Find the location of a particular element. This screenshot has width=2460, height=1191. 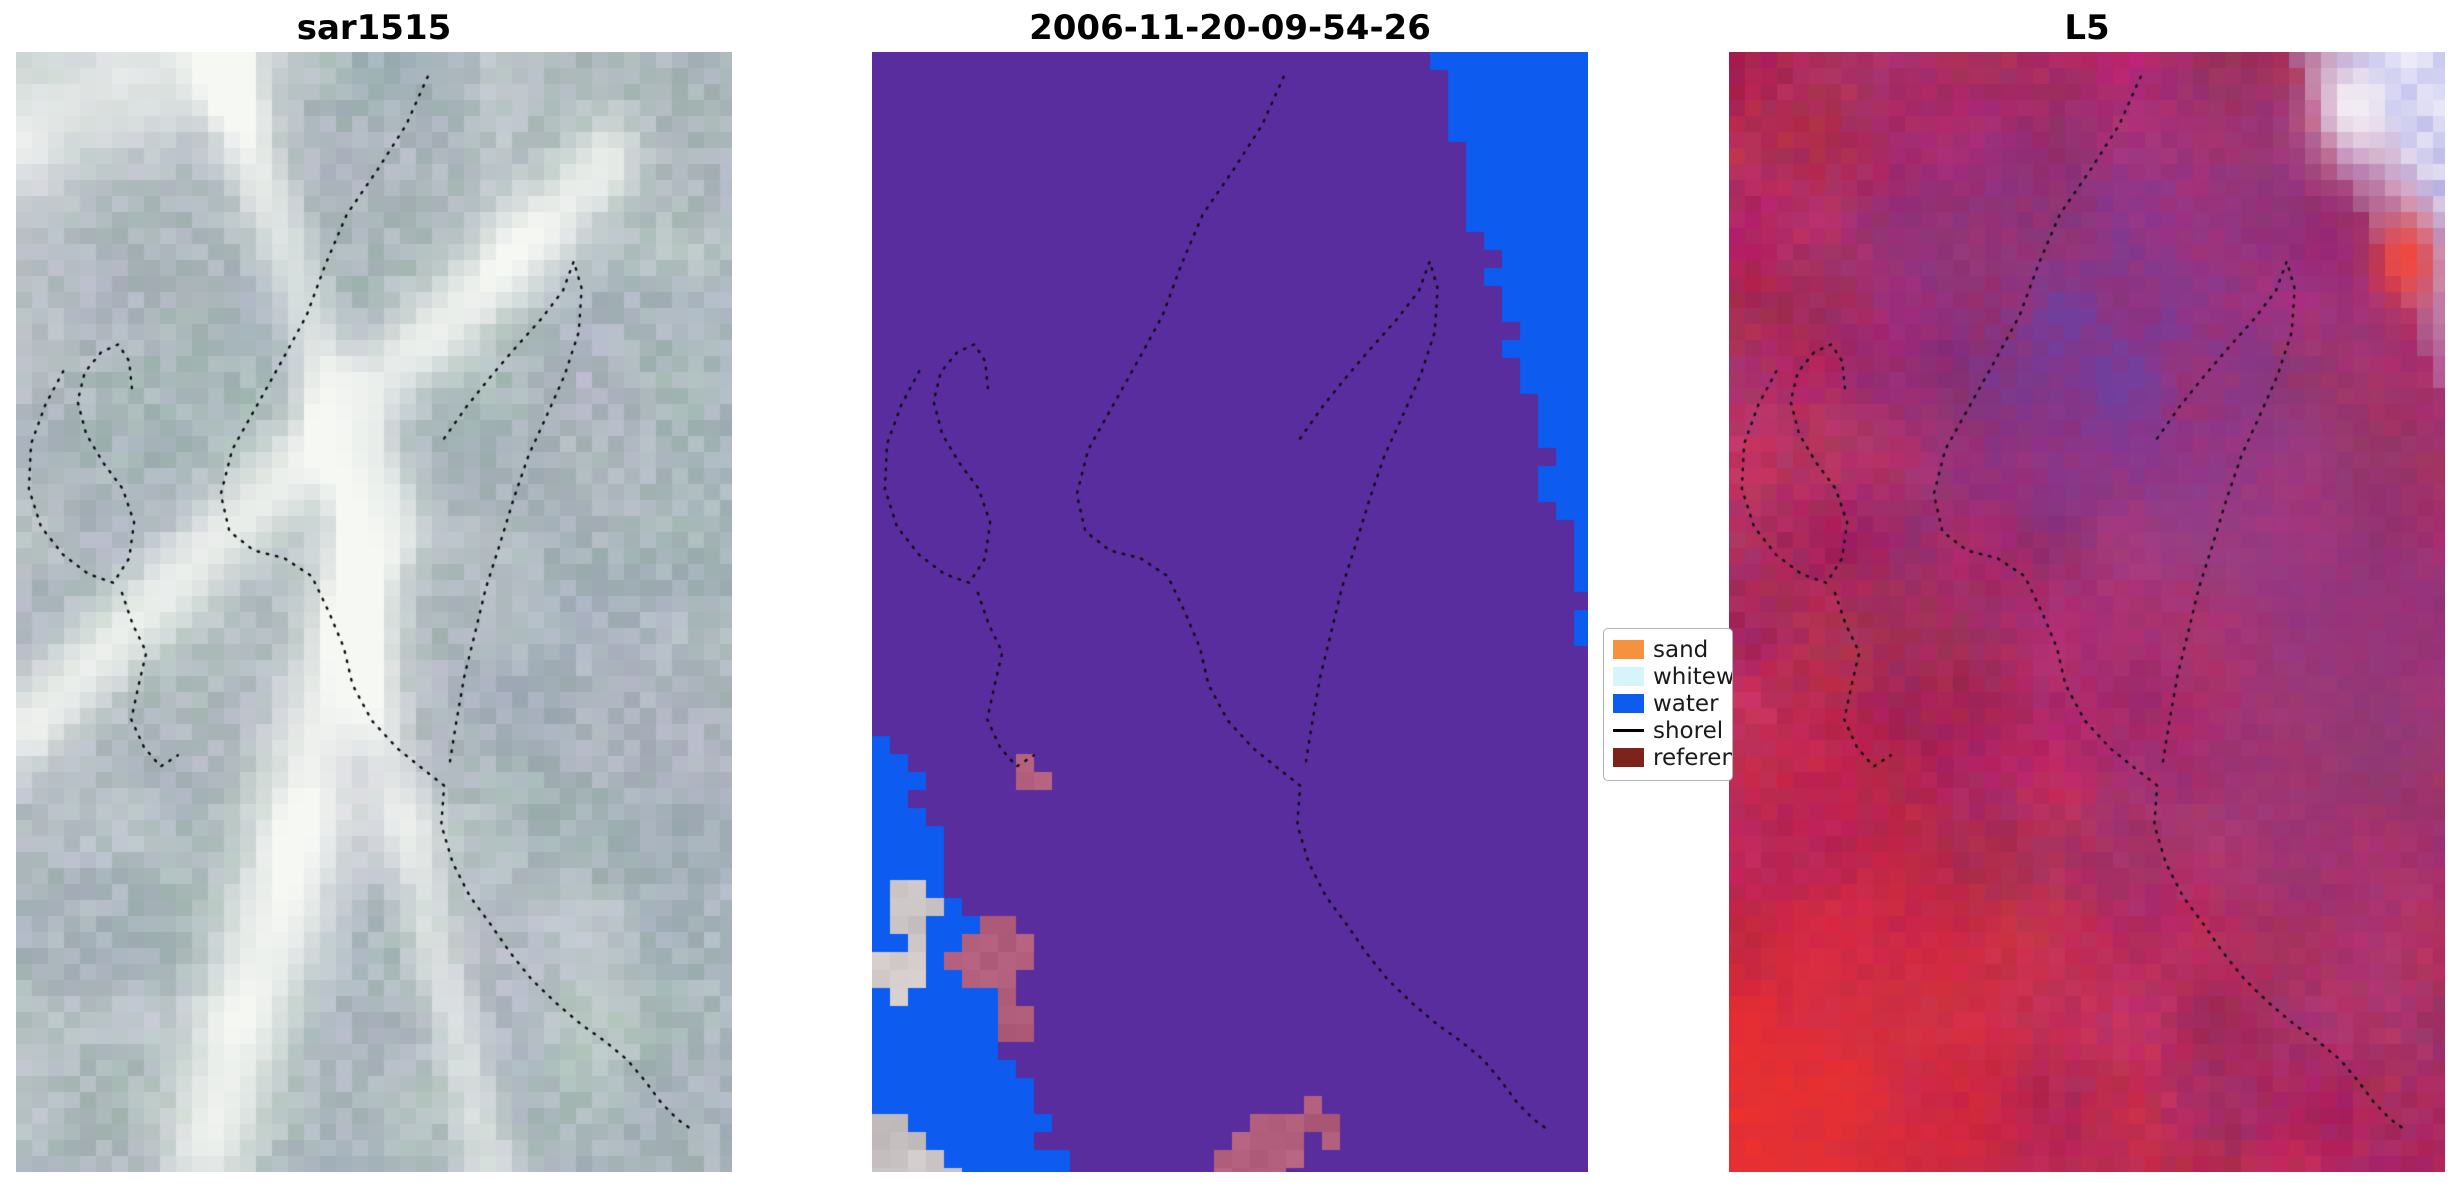

legend-item-reference: referen is located at coordinates (1672, 757).